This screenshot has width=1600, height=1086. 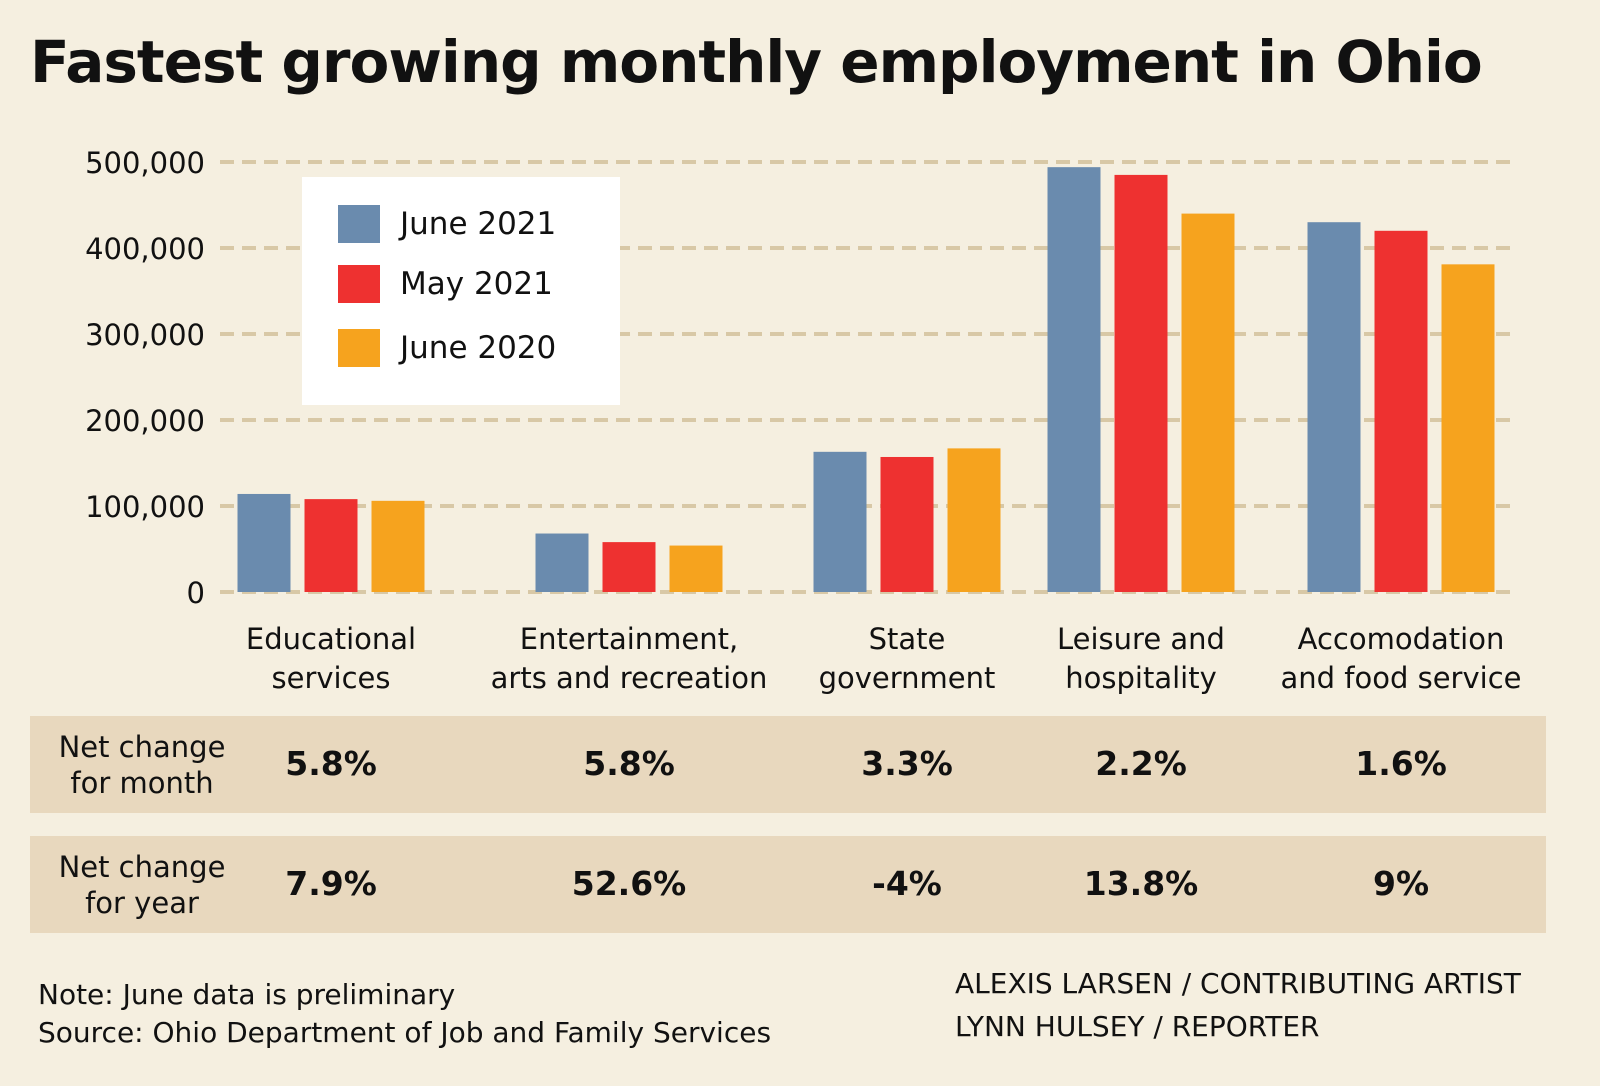 I want to click on category-label-state-government: State government, so click(x=907, y=659).